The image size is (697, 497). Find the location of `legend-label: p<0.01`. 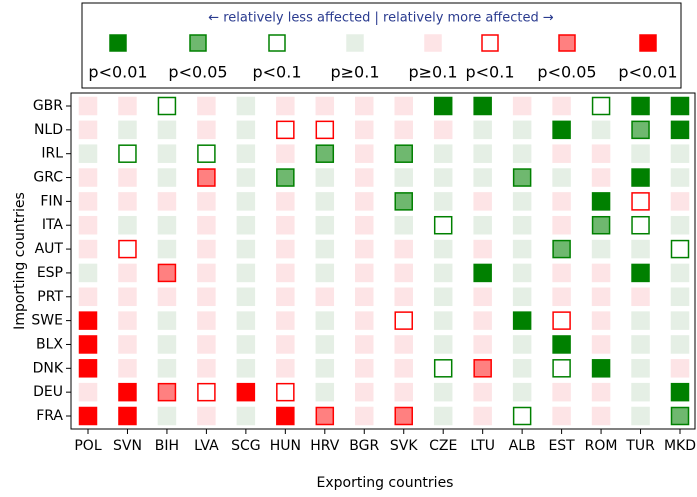

legend-label: p<0.01 is located at coordinates (647, 72).